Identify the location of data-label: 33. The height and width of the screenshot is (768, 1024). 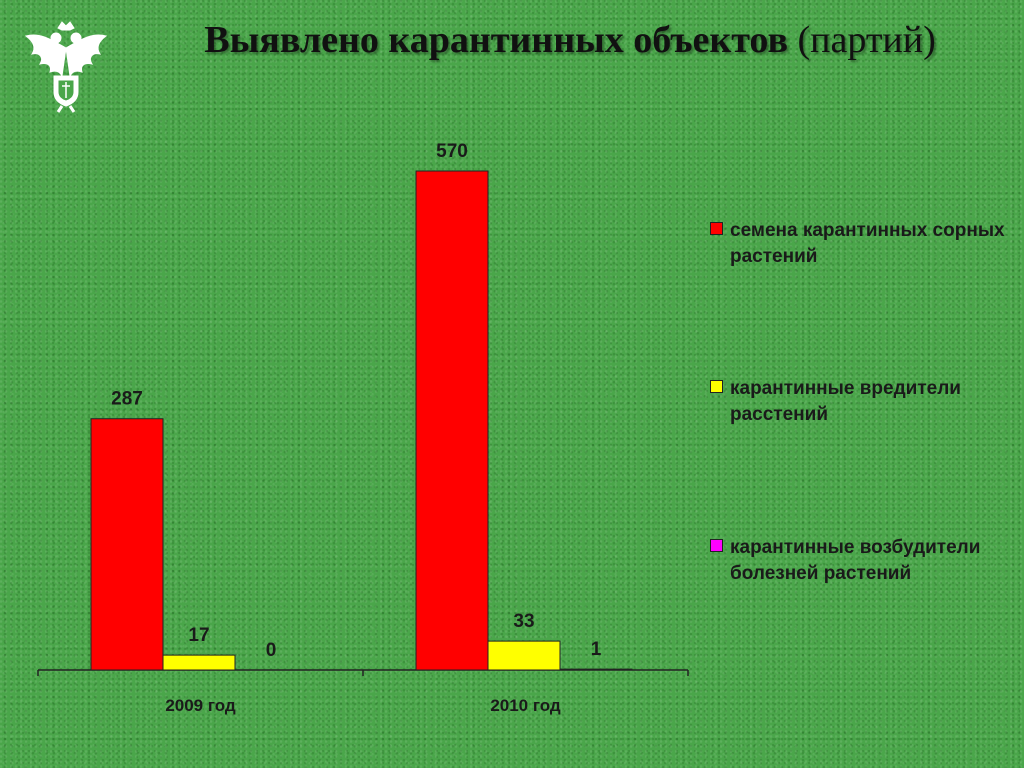
(523, 621).